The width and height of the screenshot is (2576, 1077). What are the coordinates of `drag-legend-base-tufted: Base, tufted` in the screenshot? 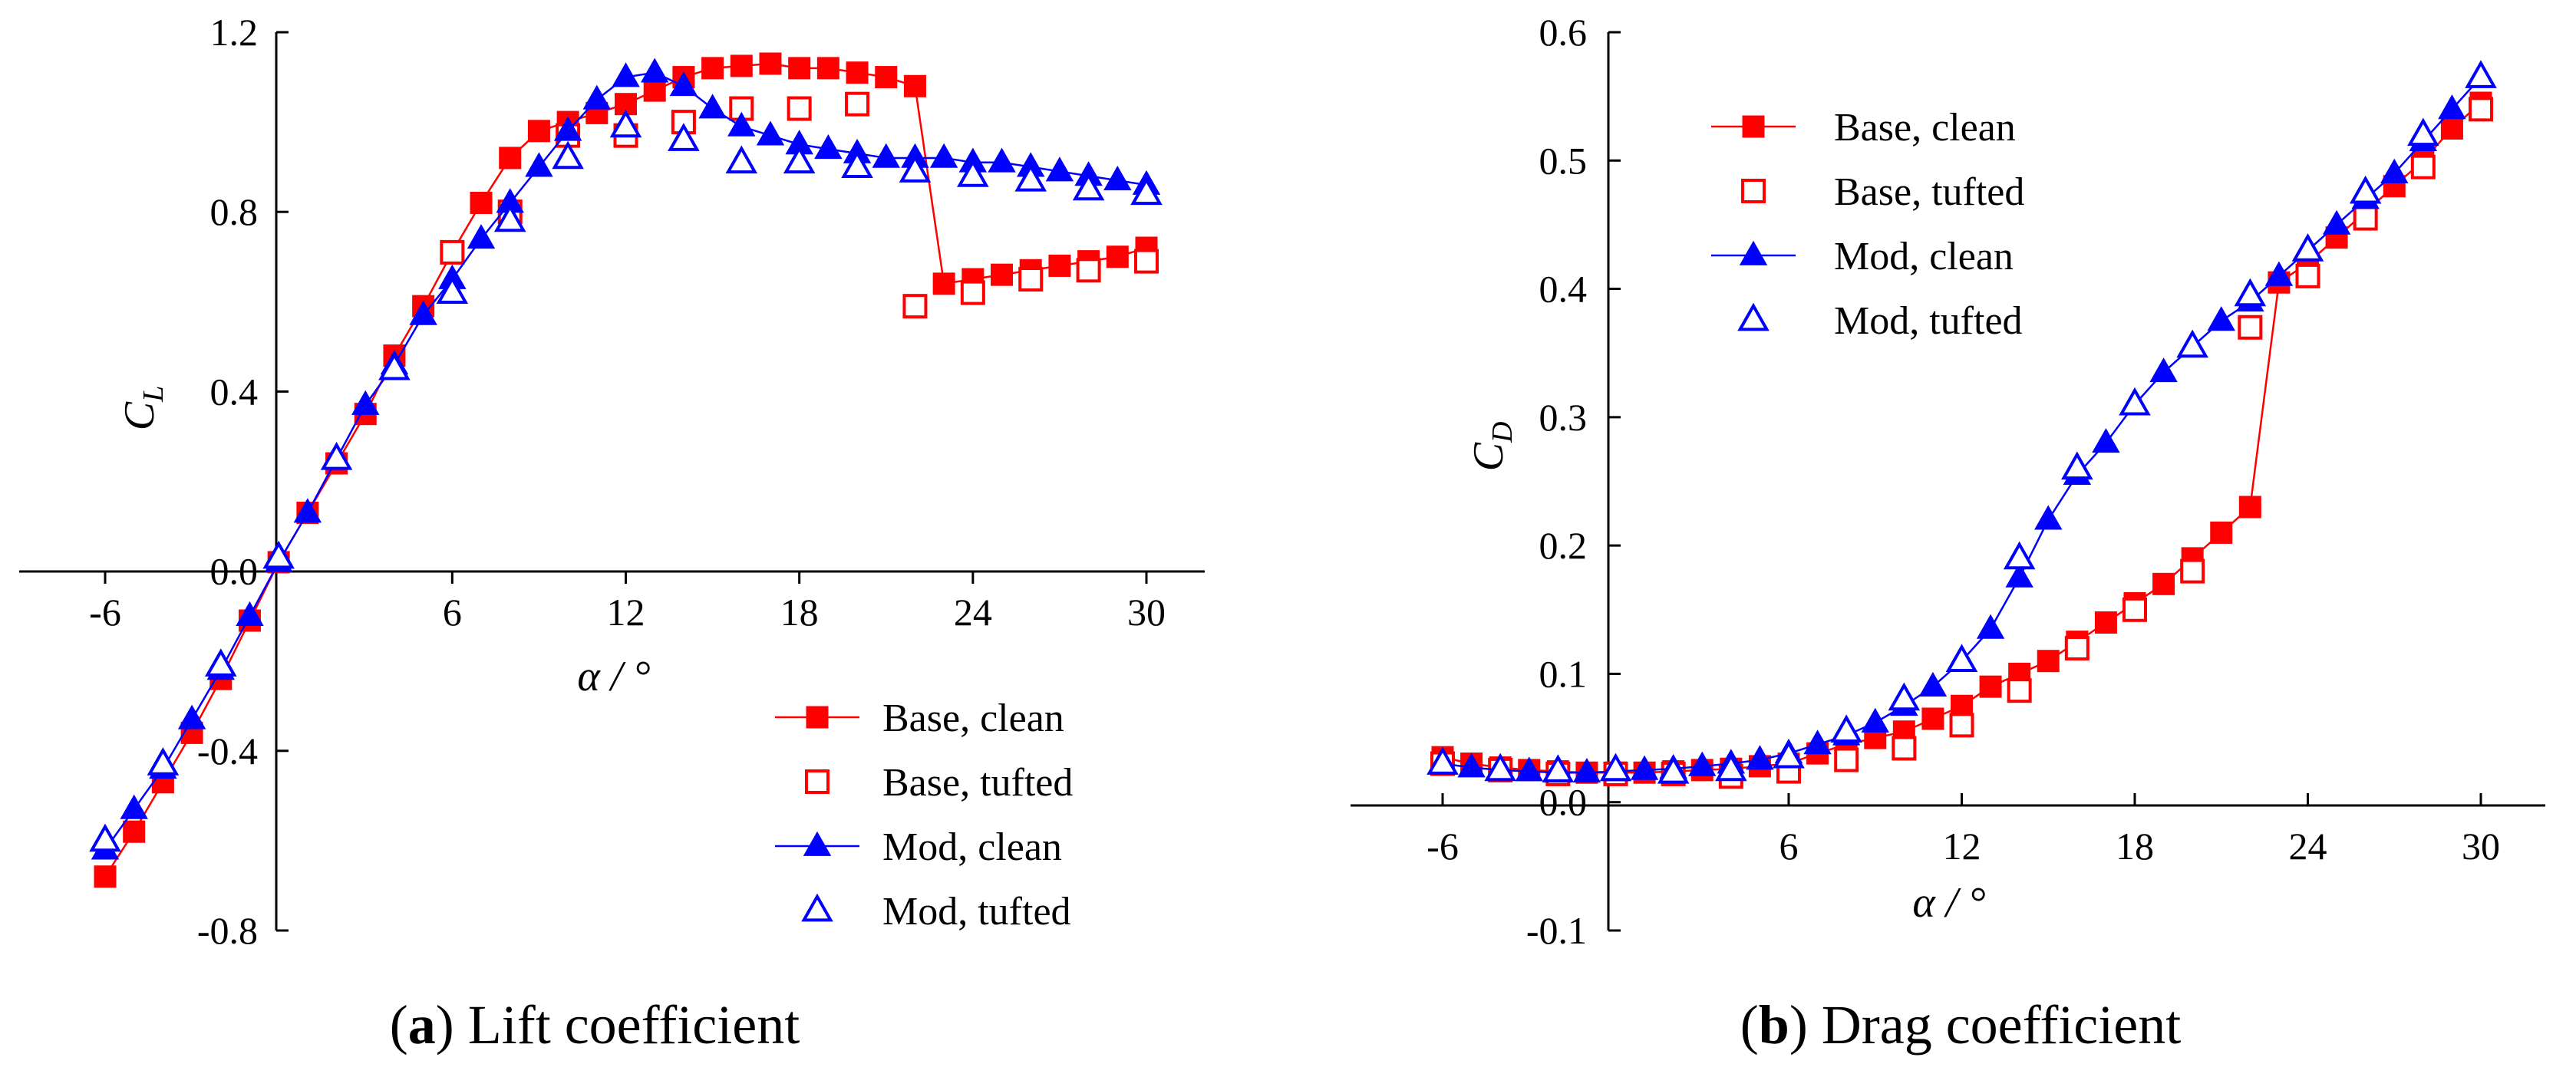 It's located at (1882, 192).